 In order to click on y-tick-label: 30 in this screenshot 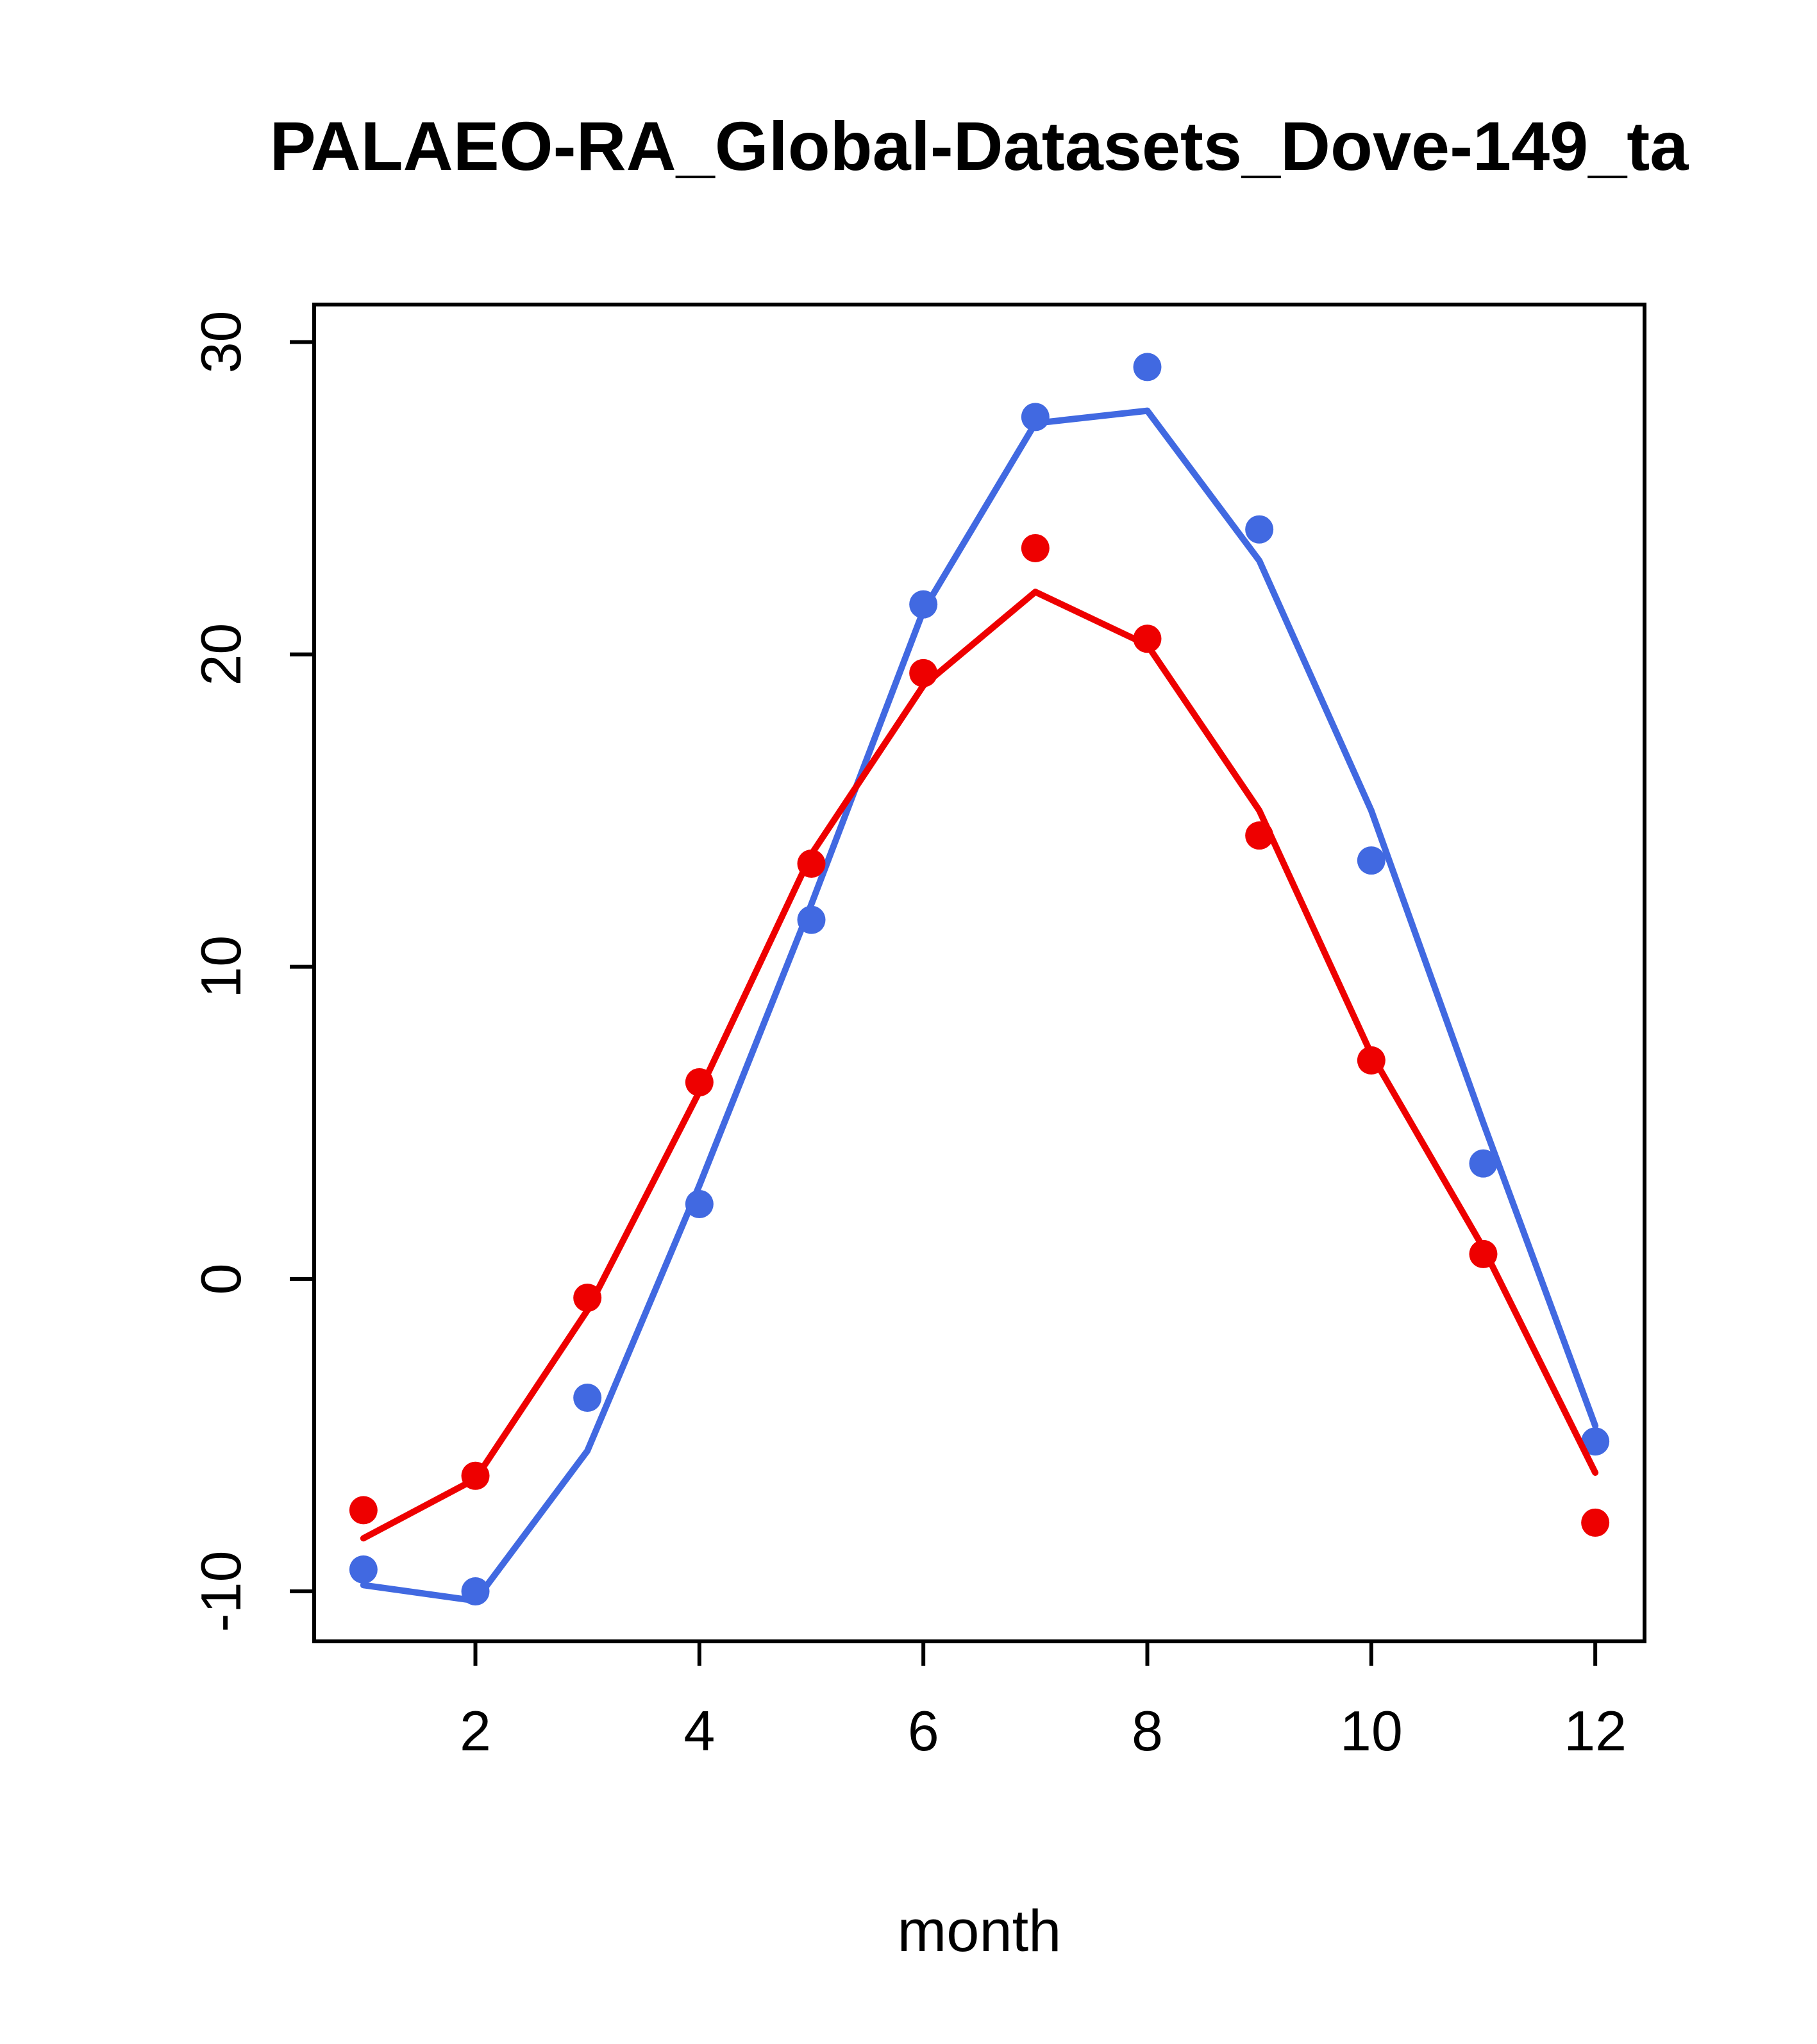, I will do `click(221, 342)`.